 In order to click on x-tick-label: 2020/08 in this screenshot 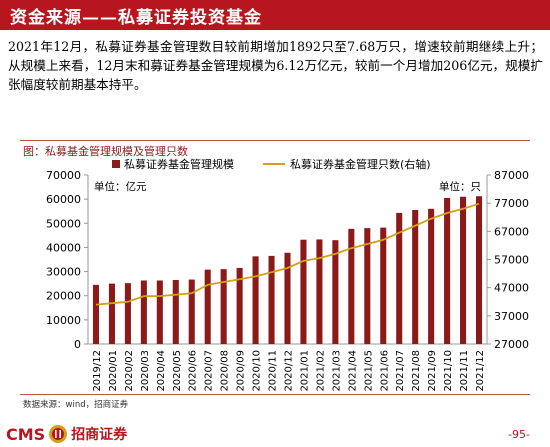, I will do `click(225, 371)`.